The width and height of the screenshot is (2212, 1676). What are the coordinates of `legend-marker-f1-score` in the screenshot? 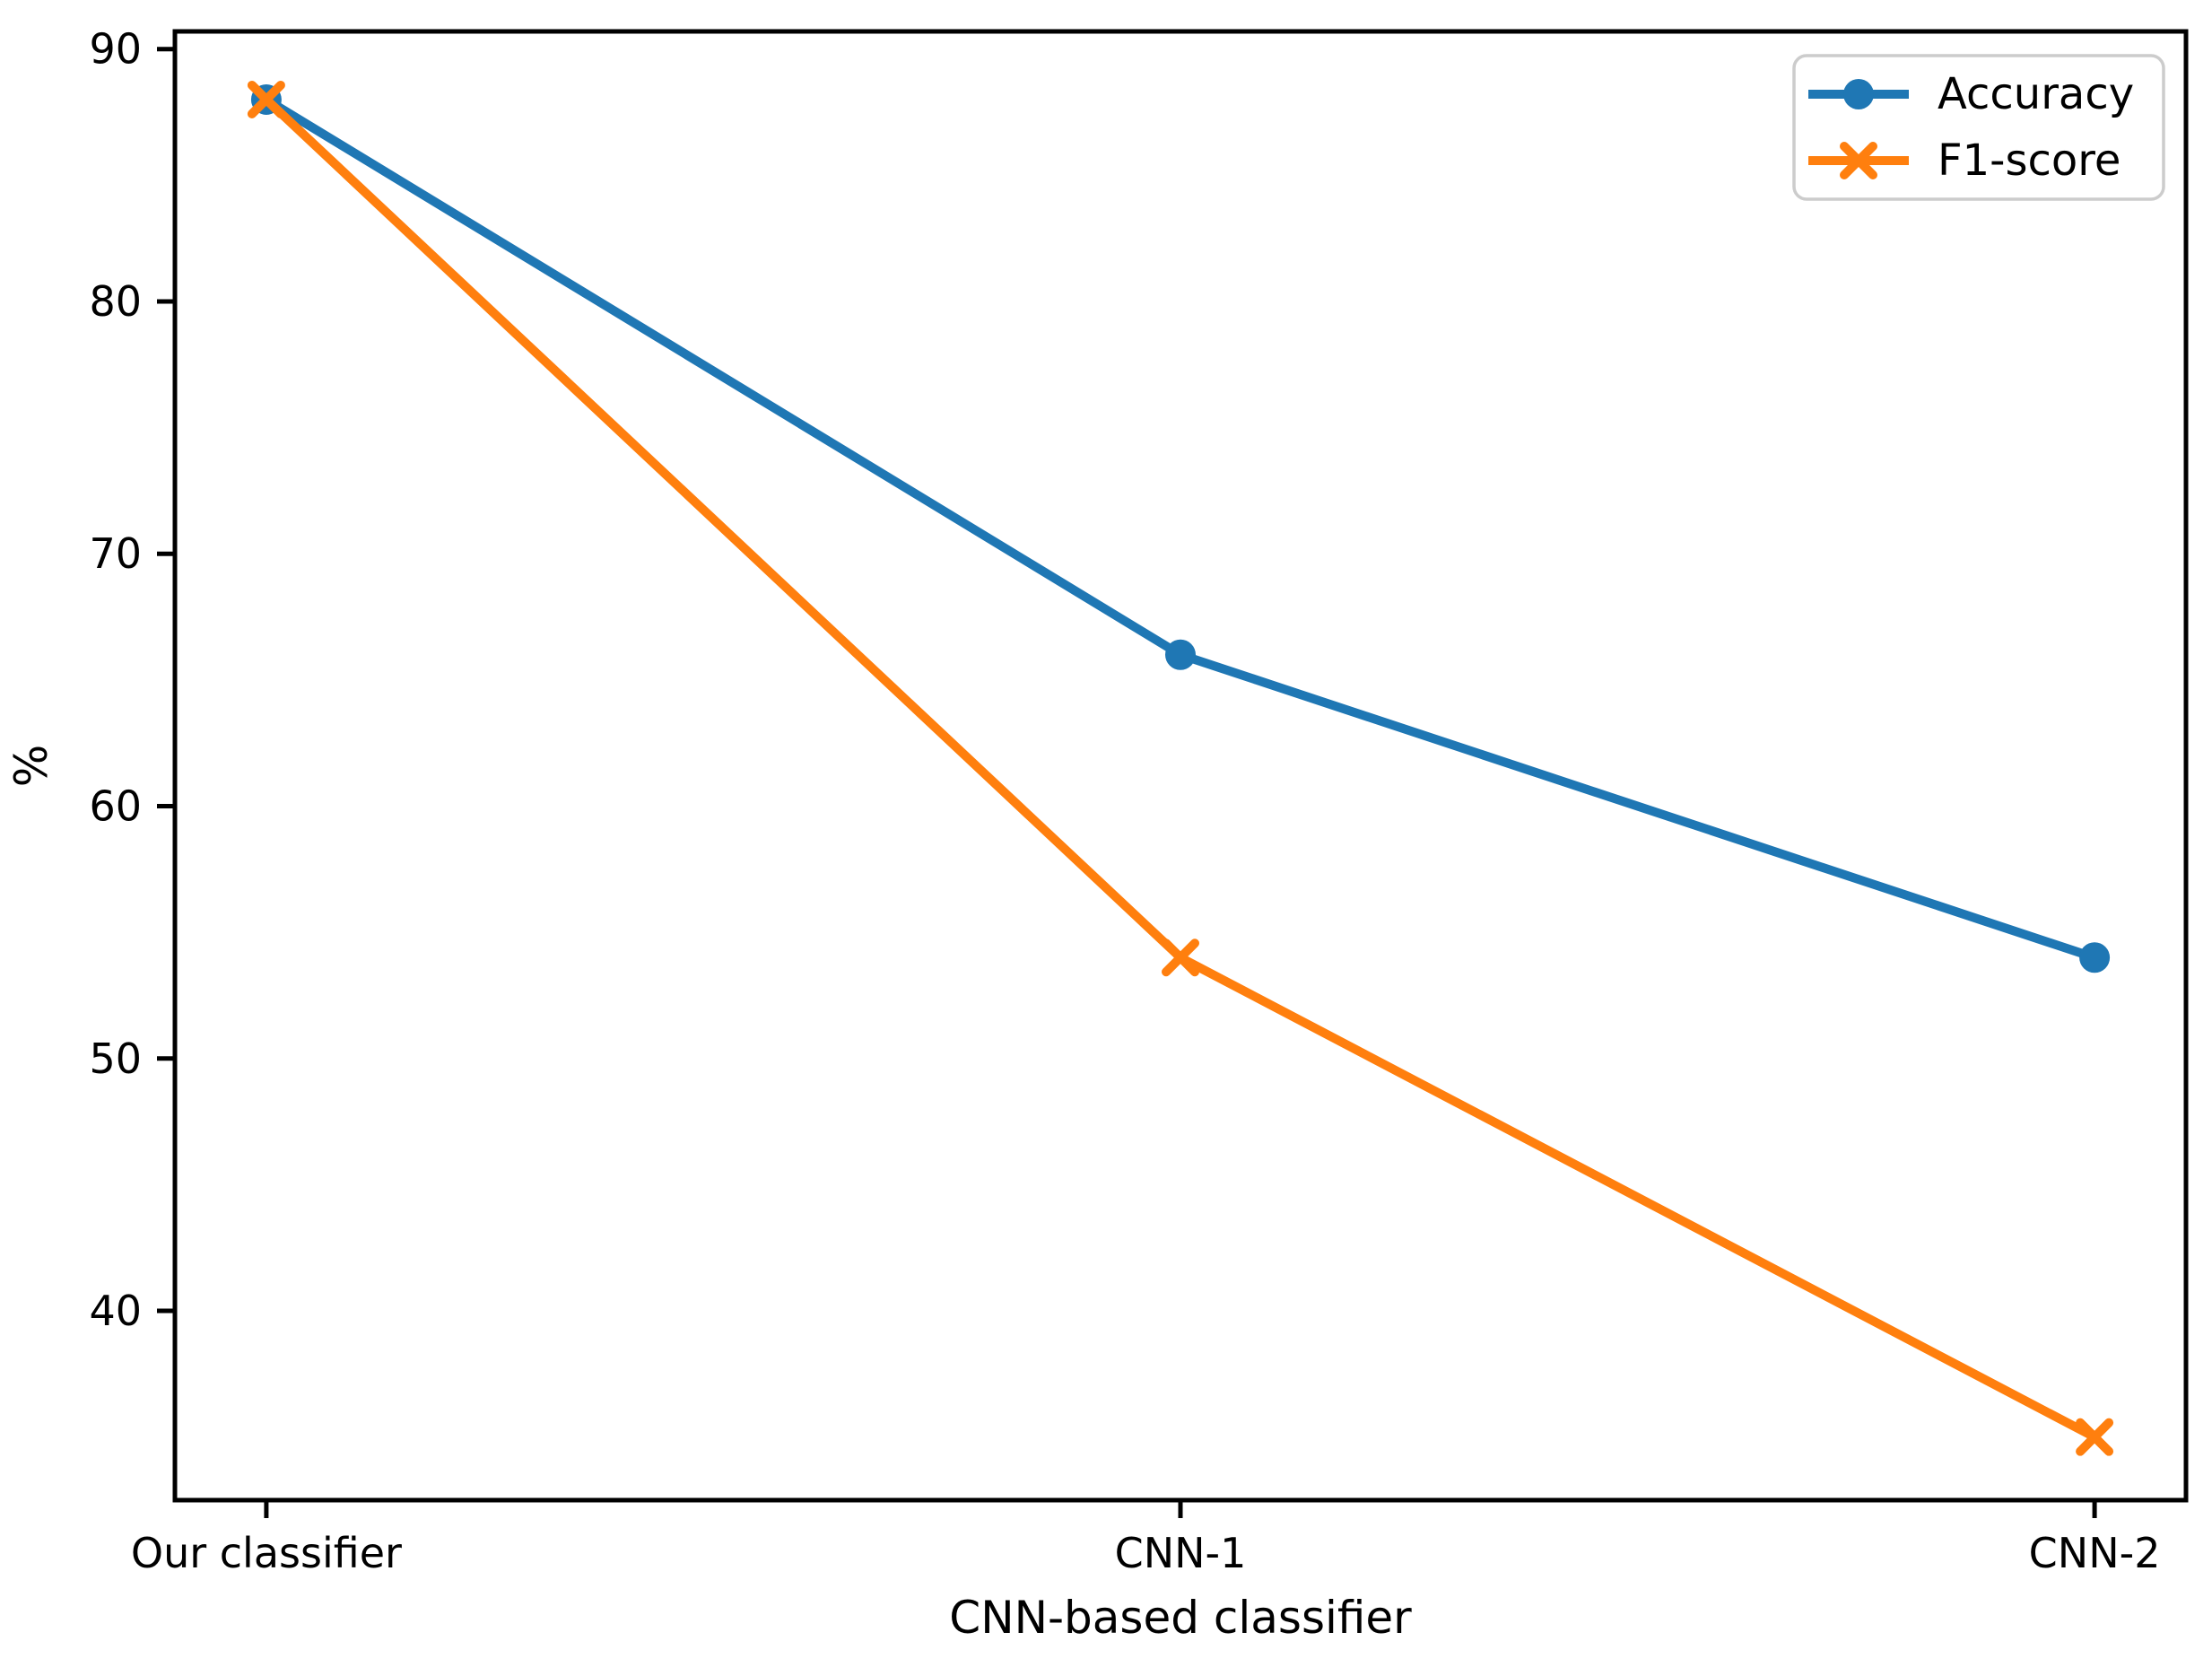 It's located at (1858, 160).